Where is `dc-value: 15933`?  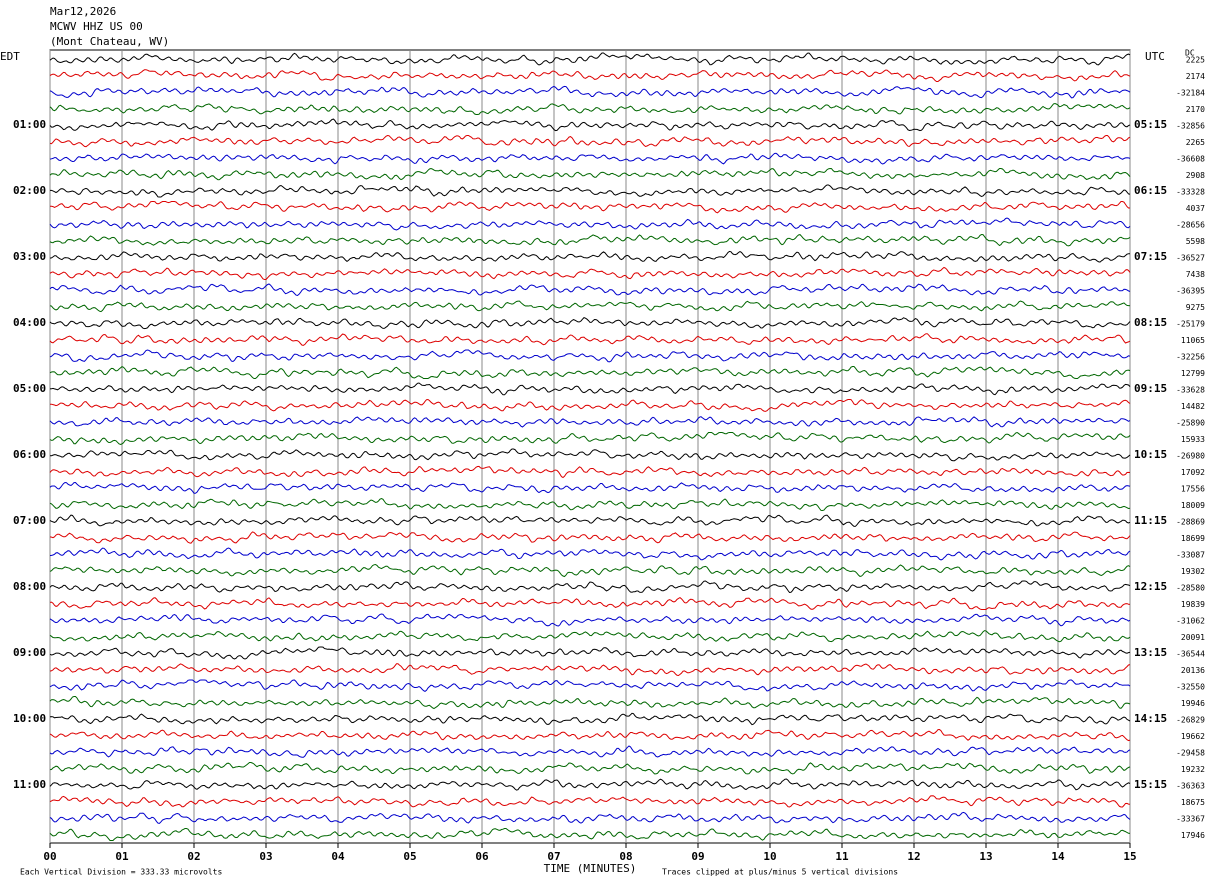
dc-value: 15933 is located at coordinates (1193, 439).